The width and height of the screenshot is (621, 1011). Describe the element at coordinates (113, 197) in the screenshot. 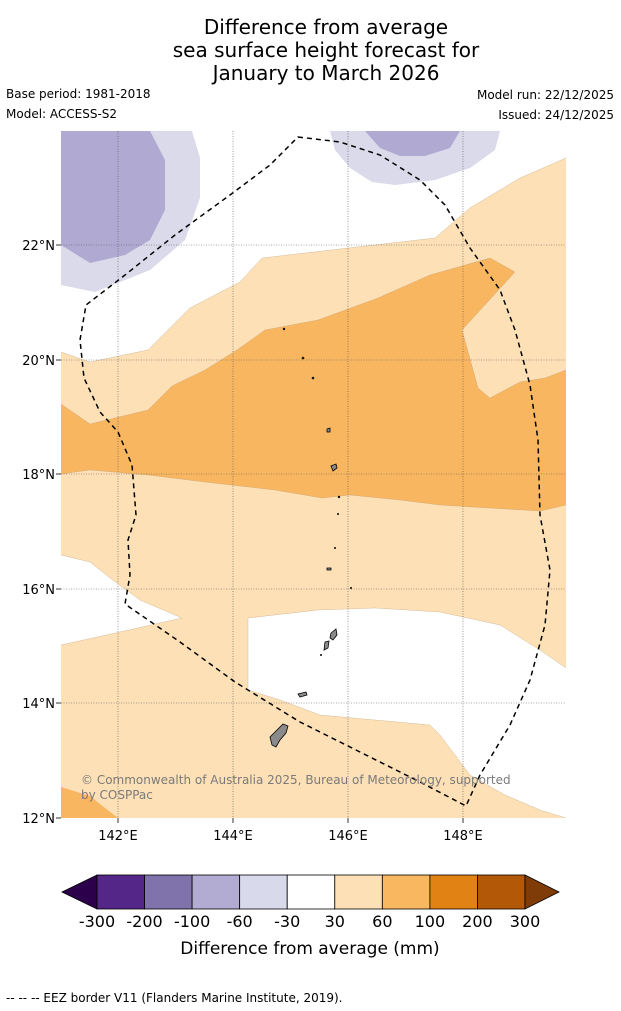

I see `anomaly-neg-60-100-west` at that location.